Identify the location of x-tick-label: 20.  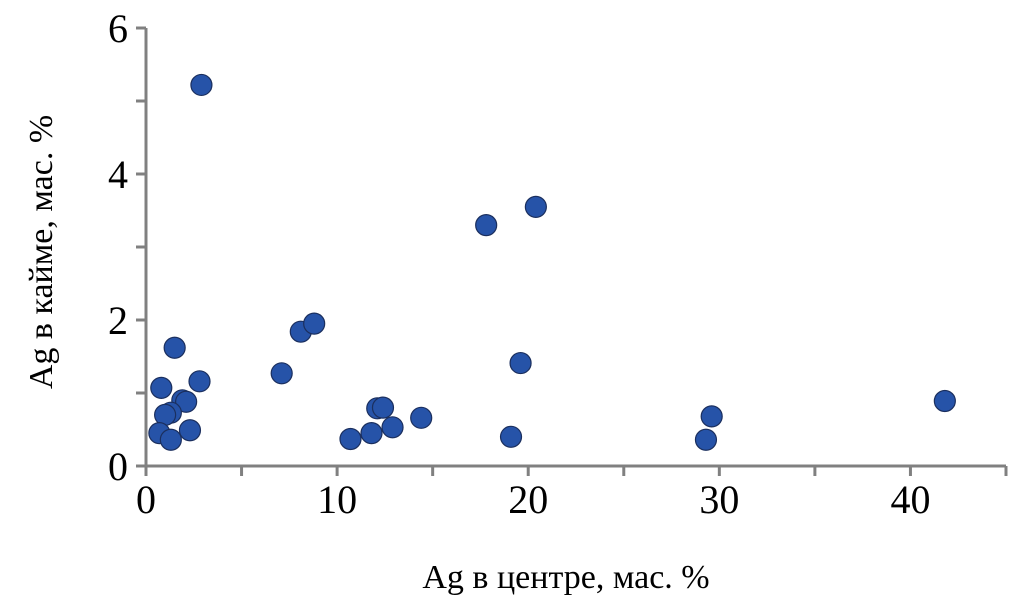
(528, 499).